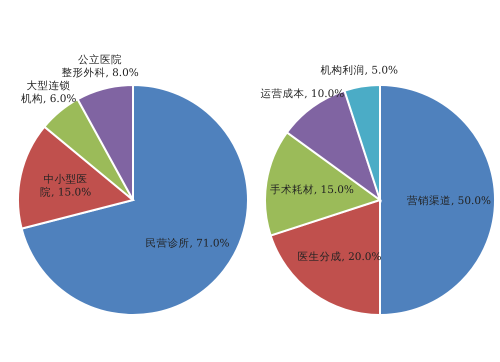  Describe the element at coordinates (302, 93) in the screenshot. I see `slice-label: 运营成本, 10.0%` at that location.